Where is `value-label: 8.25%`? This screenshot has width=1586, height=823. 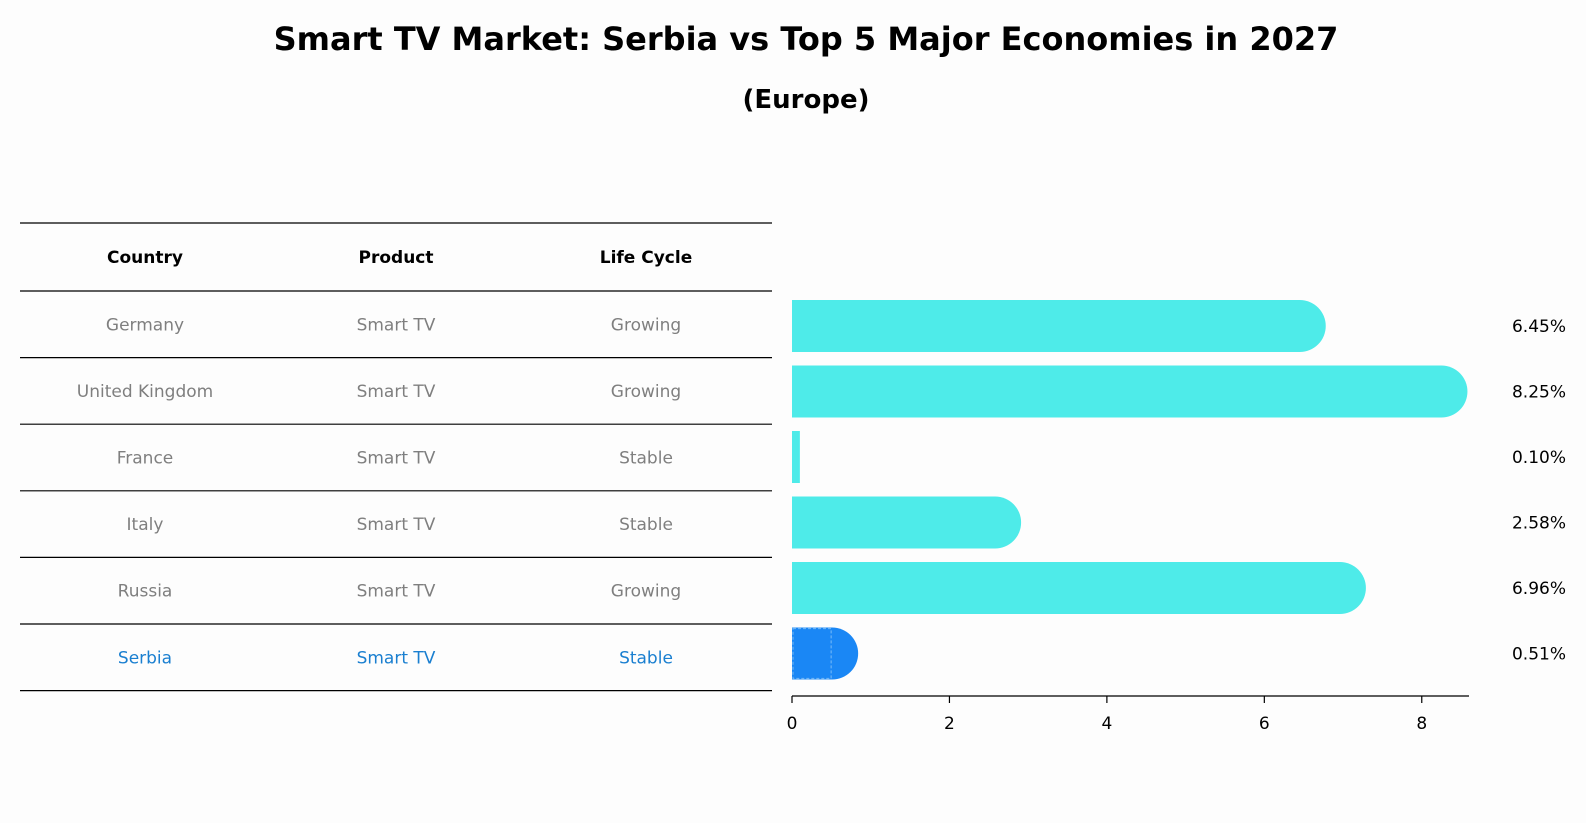
value-label: 8.25% is located at coordinates (1539, 393).